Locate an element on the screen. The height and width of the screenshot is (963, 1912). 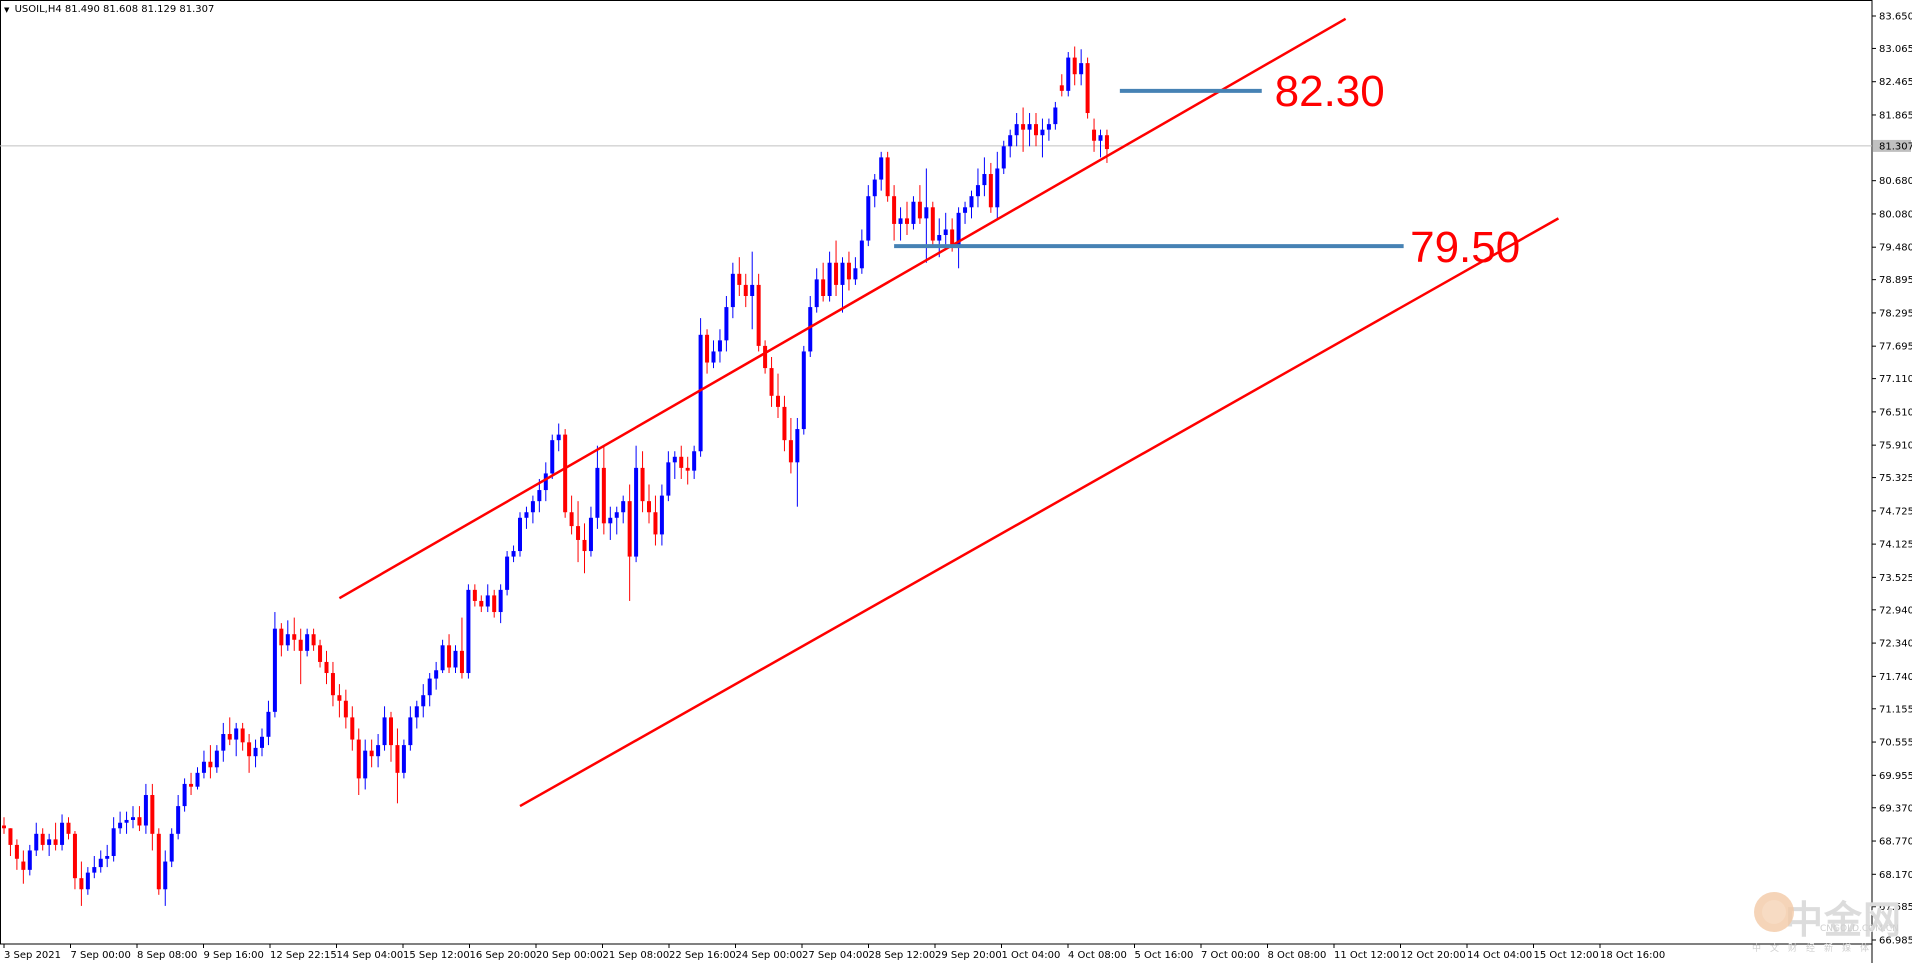
x-tick-label: 27 Sep 04:00 is located at coordinates (835, 955).